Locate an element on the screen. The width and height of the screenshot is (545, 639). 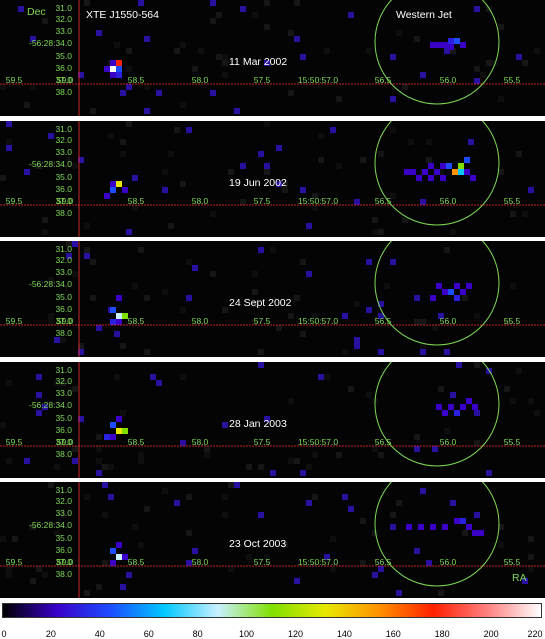
ra-tick-label: 56.5 is located at coordinates (383, 562).